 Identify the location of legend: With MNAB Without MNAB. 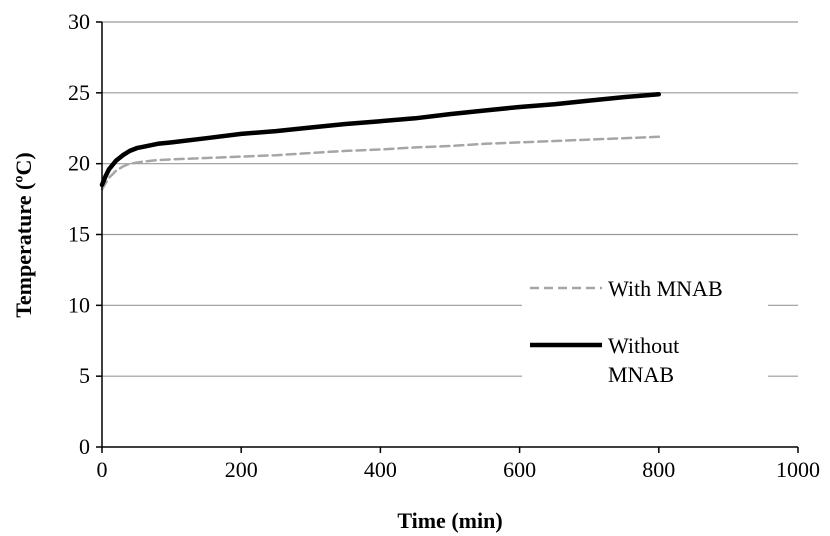
(645, 336).